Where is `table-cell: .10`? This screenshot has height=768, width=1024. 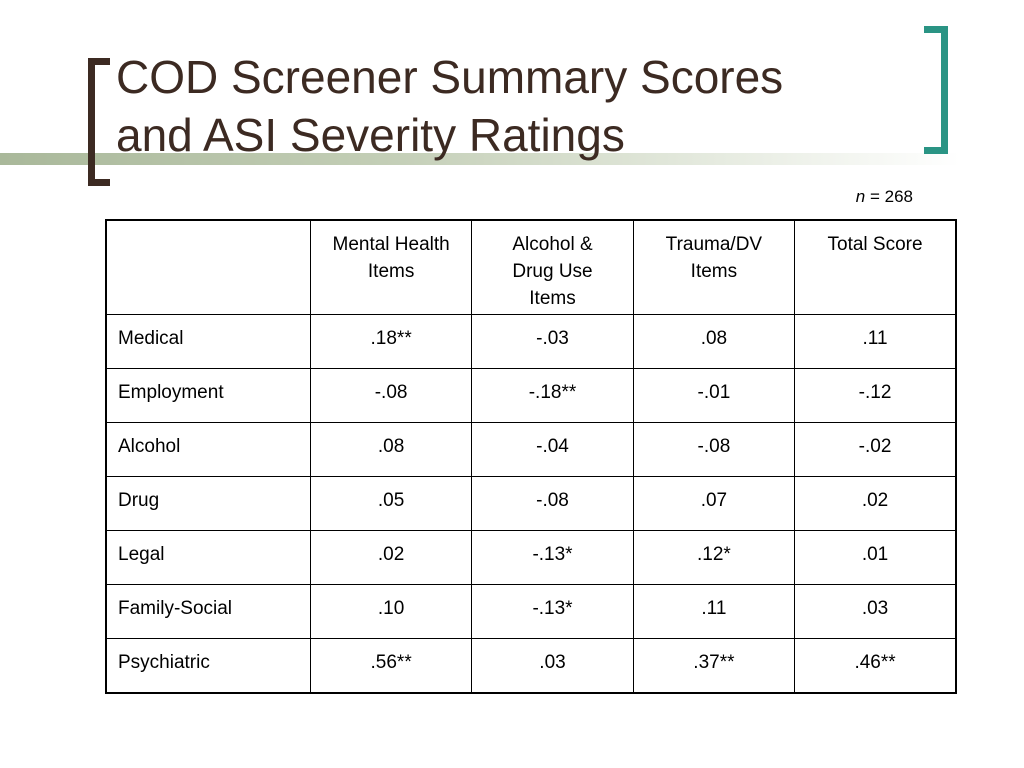
table-cell: .10 is located at coordinates (391, 611).